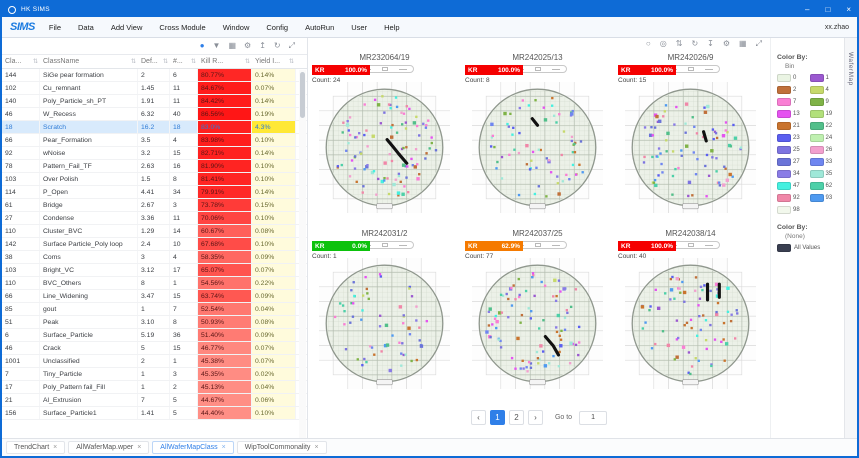 The width and height of the screenshot is (859, 458). What do you see at coordinates (36, 447) in the screenshot?
I see `doc-tab-trendchart: TrendChart ×` at bounding box center [36, 447].